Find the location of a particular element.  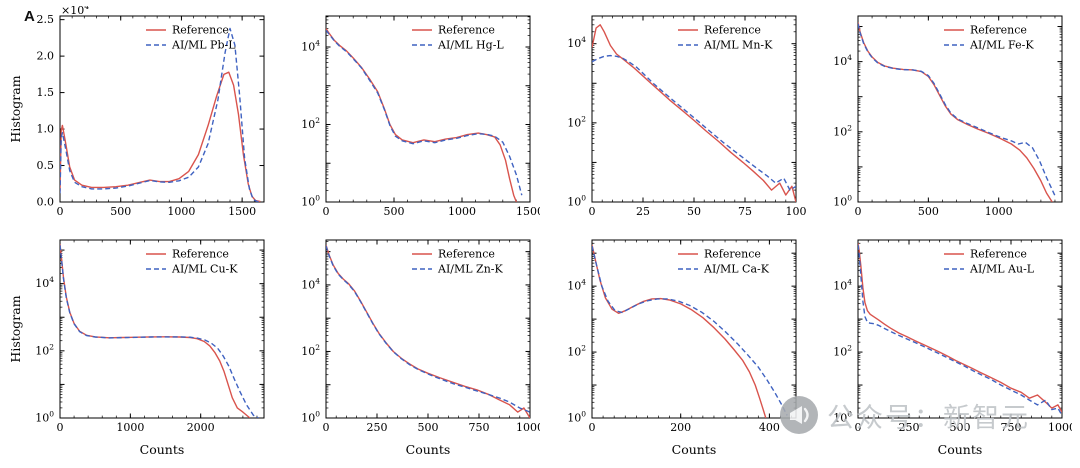

legend-label: AI/ML Au-L is located at coordinates (1002, 269).